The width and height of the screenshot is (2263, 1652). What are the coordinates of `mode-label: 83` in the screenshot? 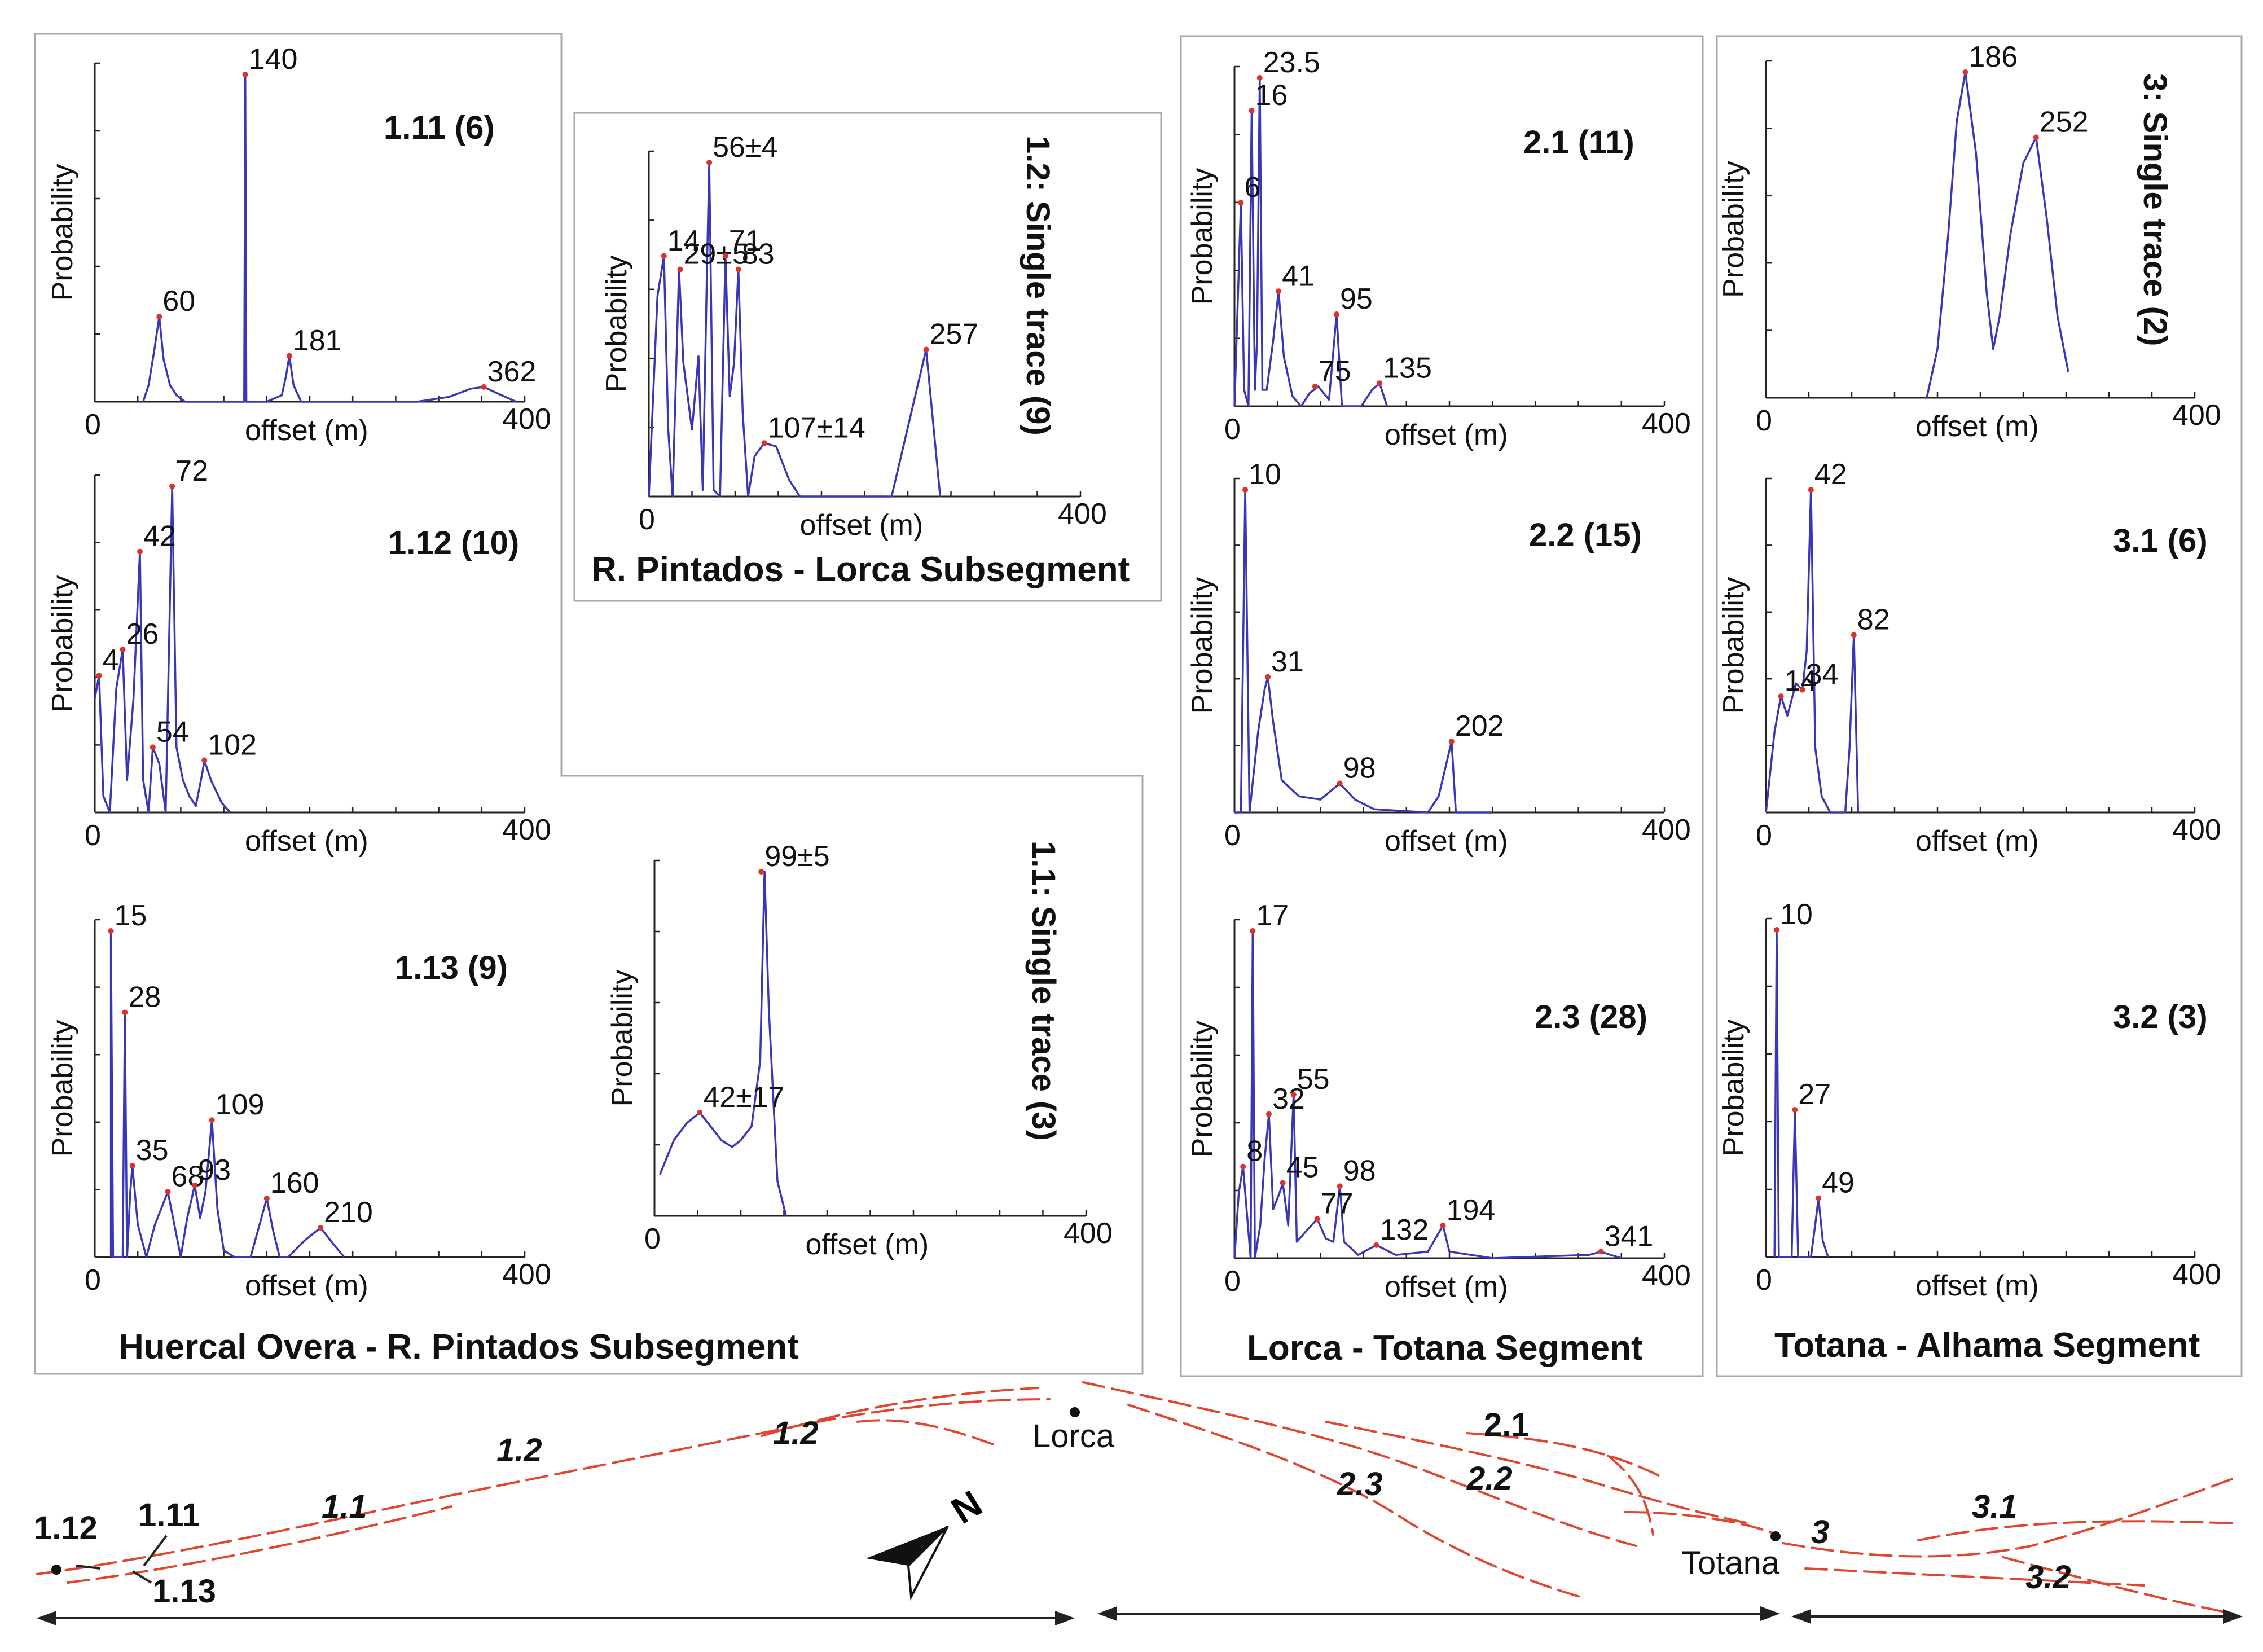 It's located at (759, 254).